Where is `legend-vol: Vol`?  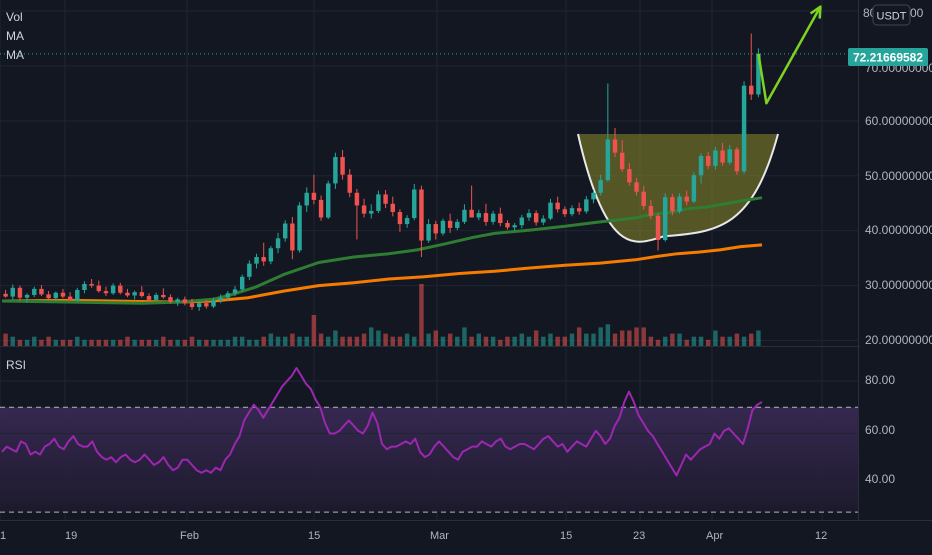 legend-vol: Vol is located at coordinates (14, 17).